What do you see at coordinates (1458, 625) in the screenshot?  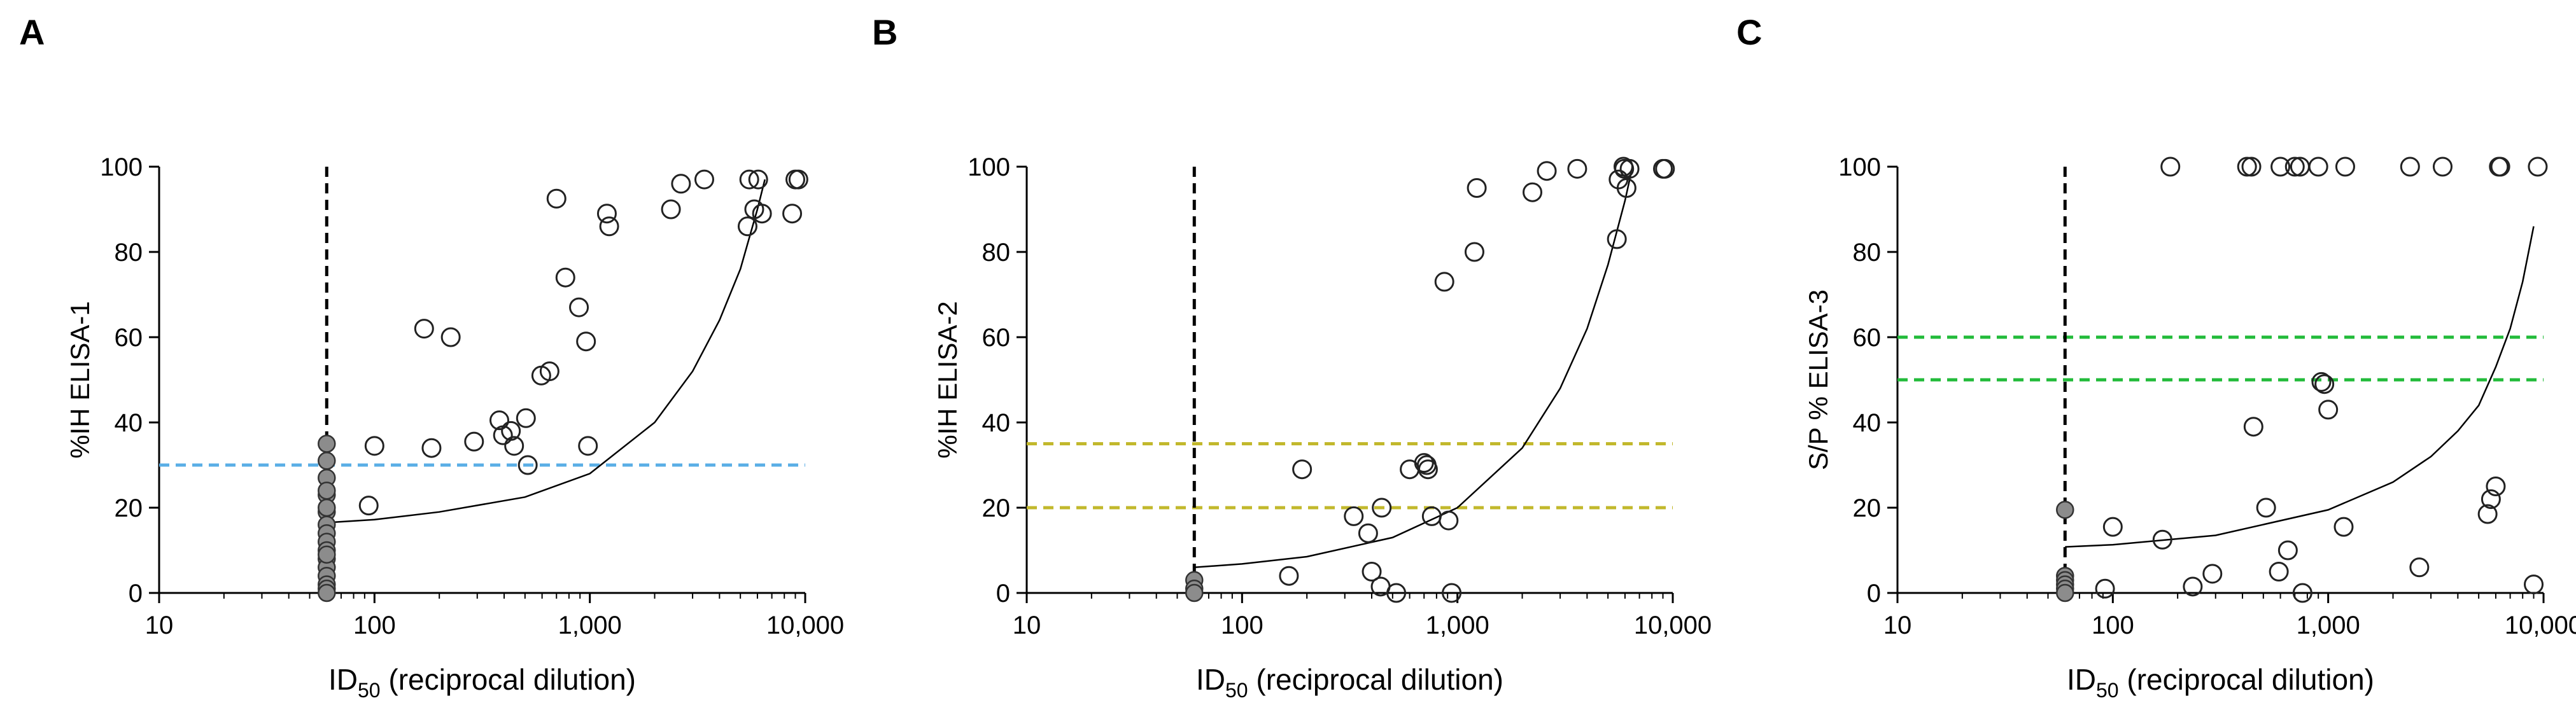 I see `x-tick-label: 1,000` at bounding box center [1458, 625].